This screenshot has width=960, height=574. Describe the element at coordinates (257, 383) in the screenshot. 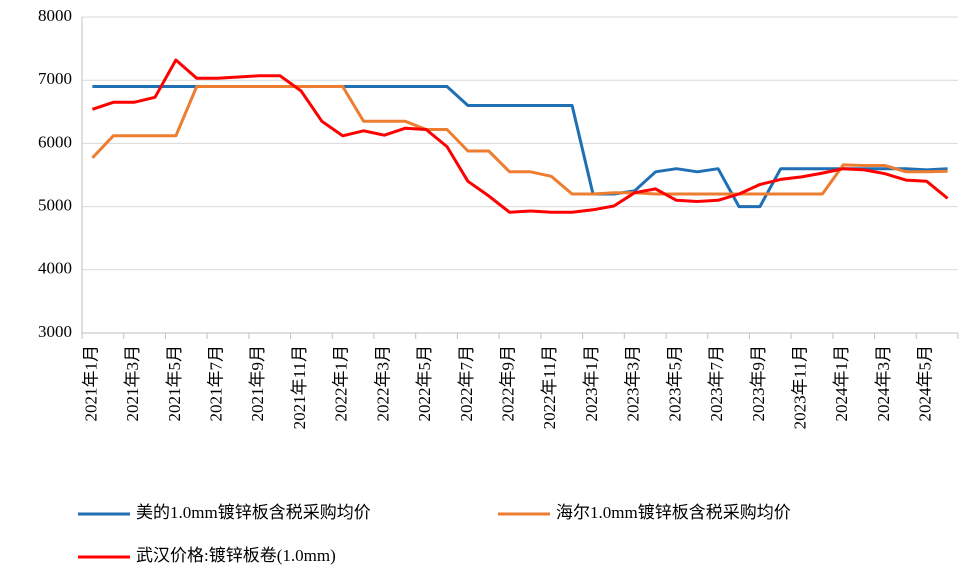

I see `x-tick-label: 2021年9月` at that location.